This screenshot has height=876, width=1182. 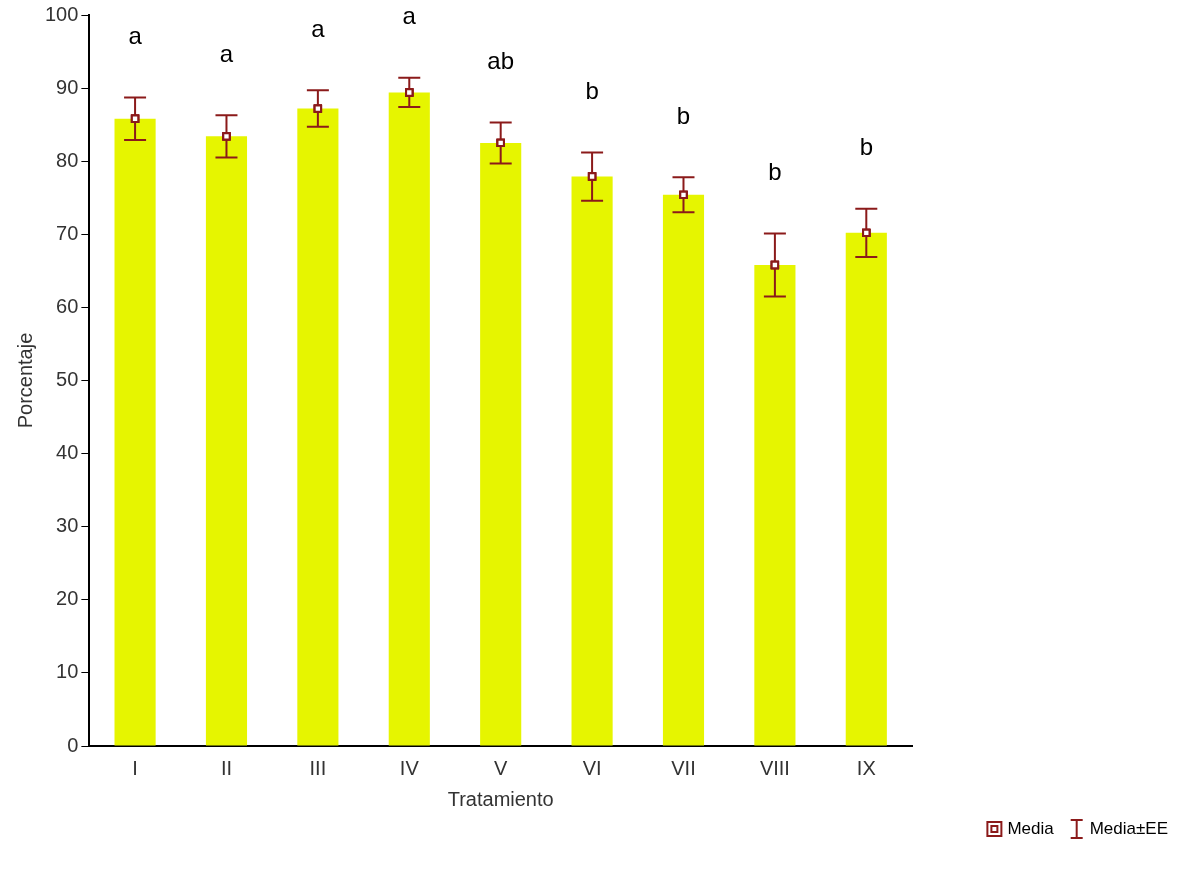 I want to click on y-axis-title: Porcentaje, so click(x=24, y=380).